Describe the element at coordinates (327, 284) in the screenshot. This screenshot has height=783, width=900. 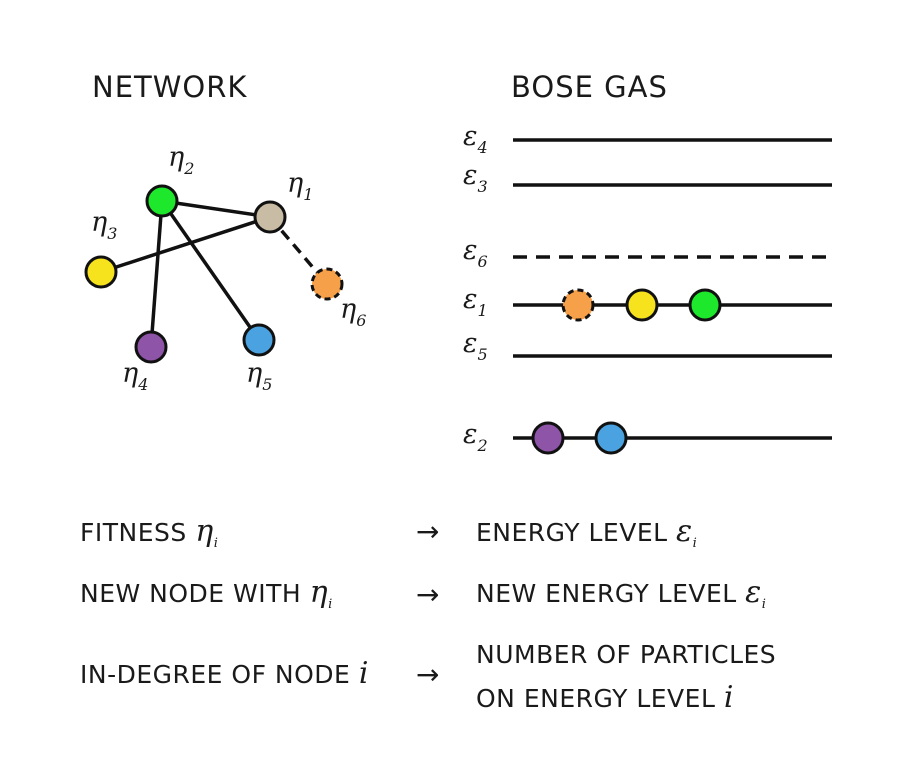
I see `node-6-new` at that location.